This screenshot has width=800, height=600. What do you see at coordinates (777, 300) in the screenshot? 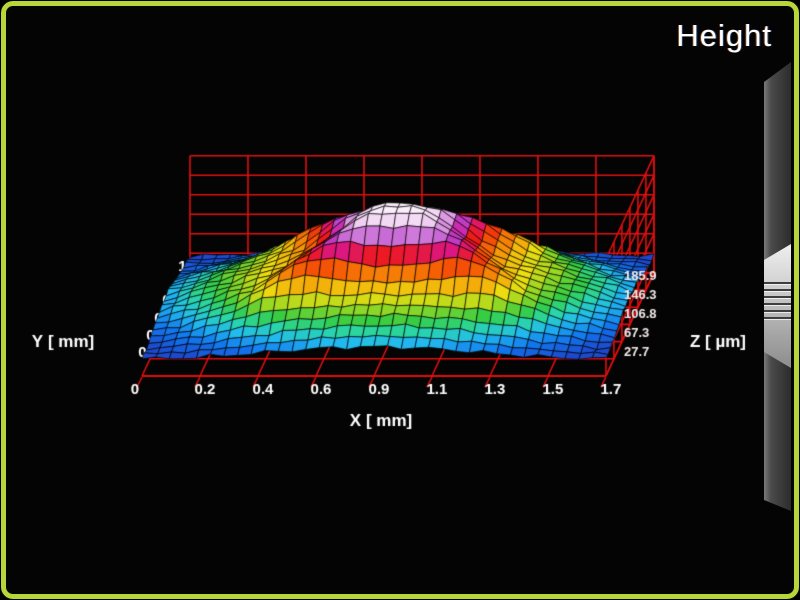
I see `slider-grip-lines` at bounding box center [777, 300].